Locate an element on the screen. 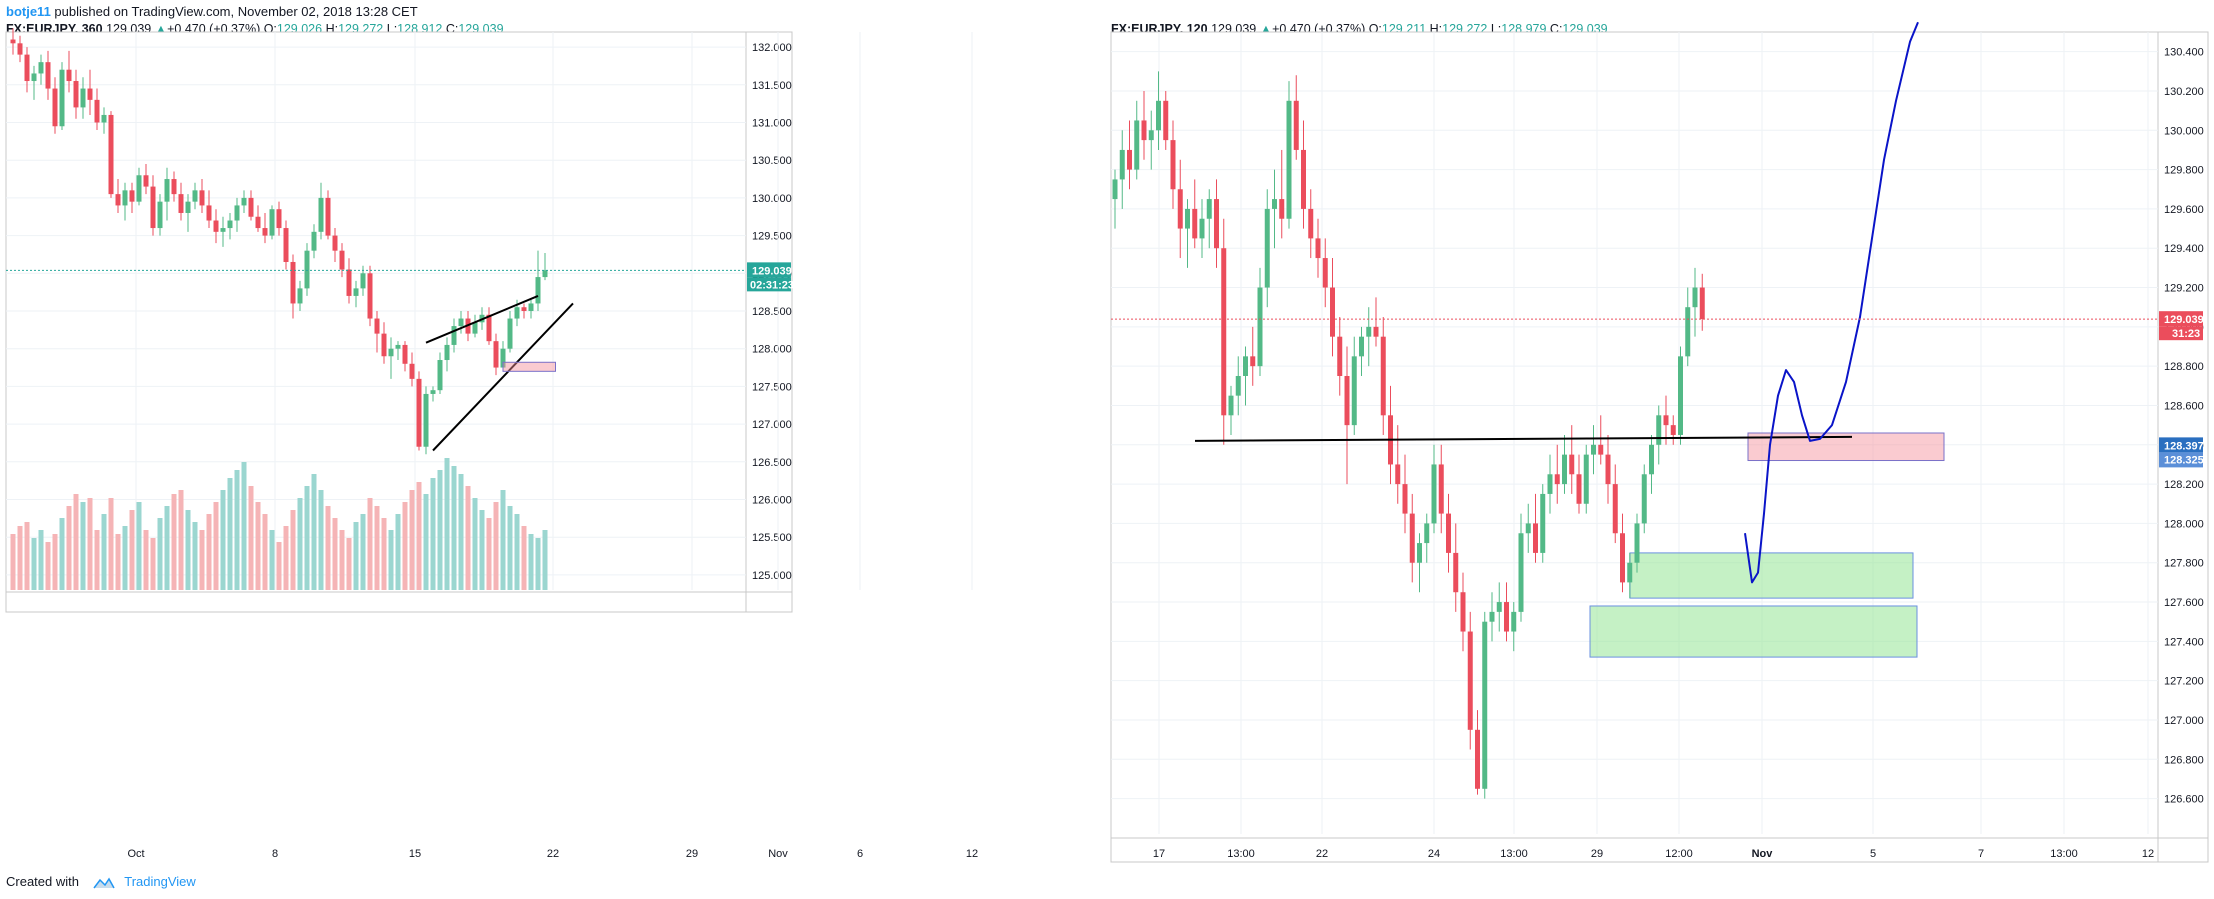  created-with-text: Created with is located at coordinates (42, 881).